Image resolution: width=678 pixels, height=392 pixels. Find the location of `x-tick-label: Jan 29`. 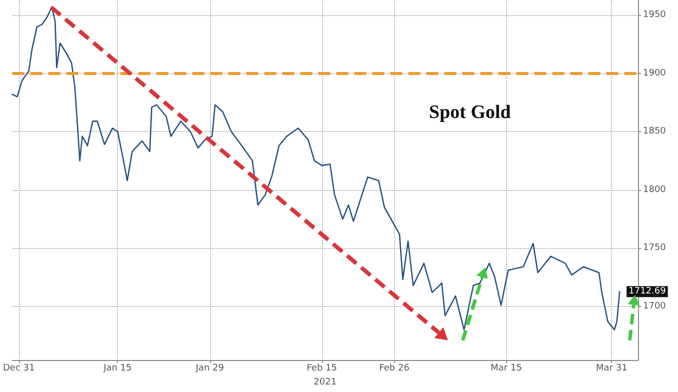

x-tick-label: Jan 29 is located at coordinates (209, 369).